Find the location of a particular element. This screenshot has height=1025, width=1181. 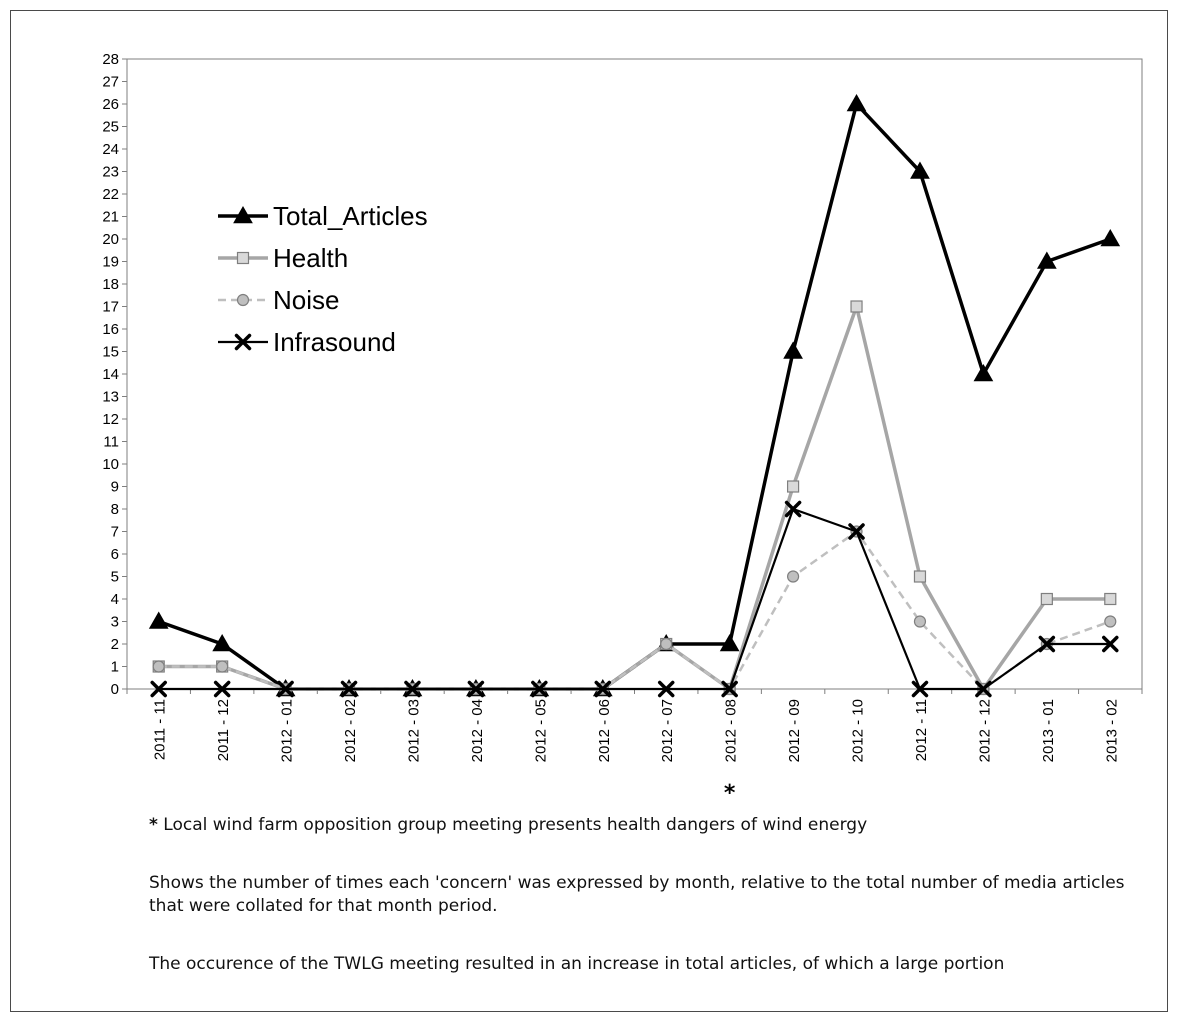

y-tick-label: 10 is located at coordinates (110, 464).